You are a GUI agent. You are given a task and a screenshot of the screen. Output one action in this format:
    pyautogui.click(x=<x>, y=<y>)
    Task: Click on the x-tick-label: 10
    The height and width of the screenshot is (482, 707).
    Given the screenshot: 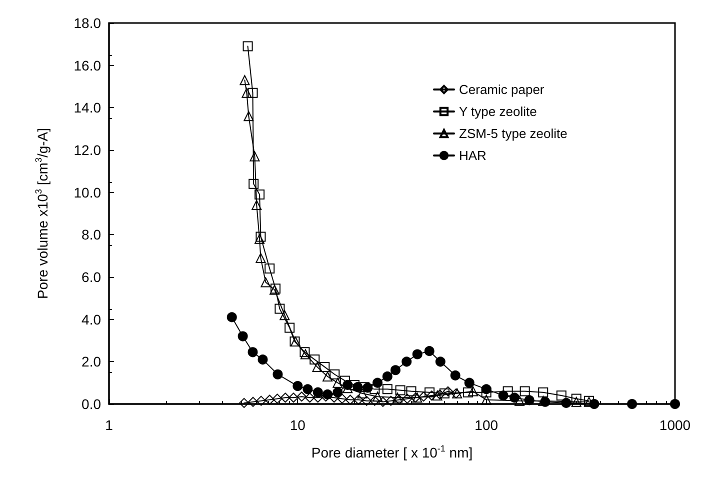 What is the action you would take?
    pyautogui.click(x=298, y=425)
    